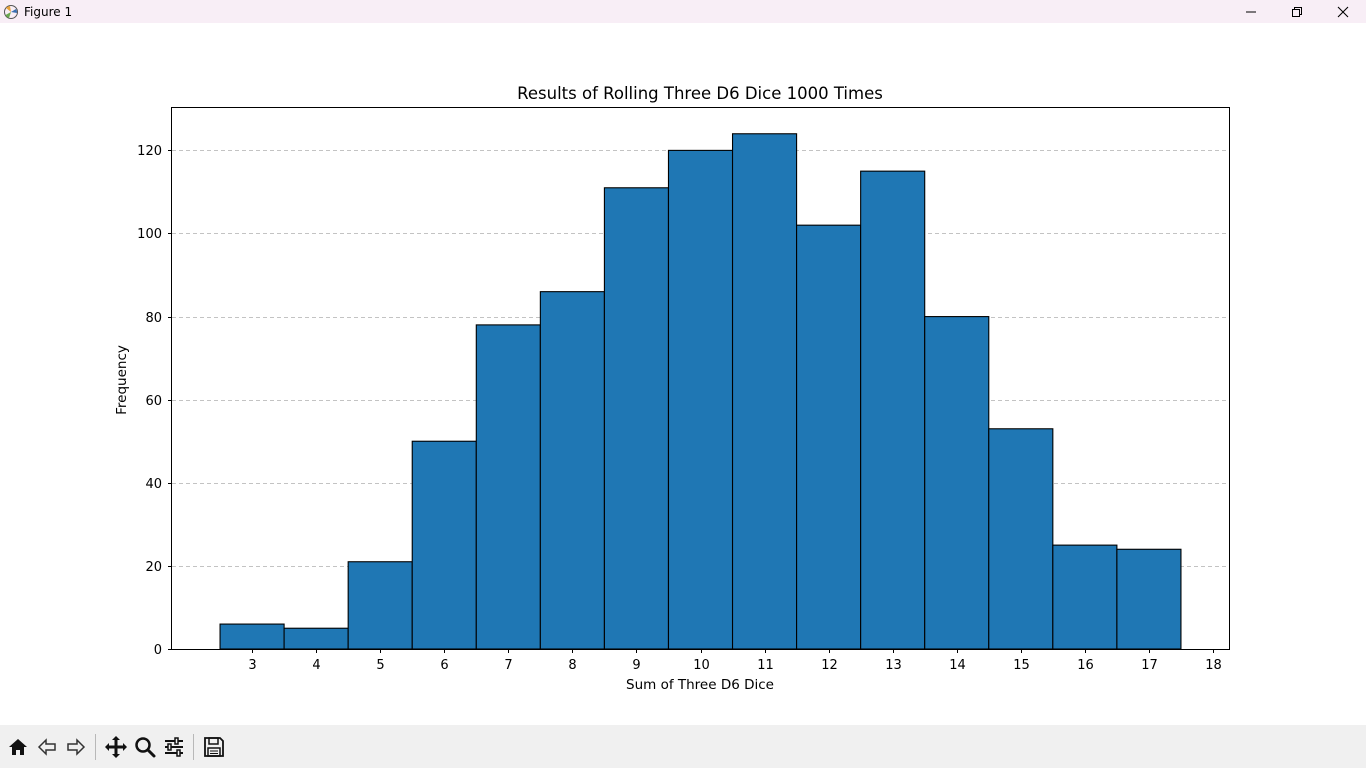 Image resolution: width=1366 pixels, height=768 pixels. I want to click on x-tick-label-6: 6, so click(444, 665).